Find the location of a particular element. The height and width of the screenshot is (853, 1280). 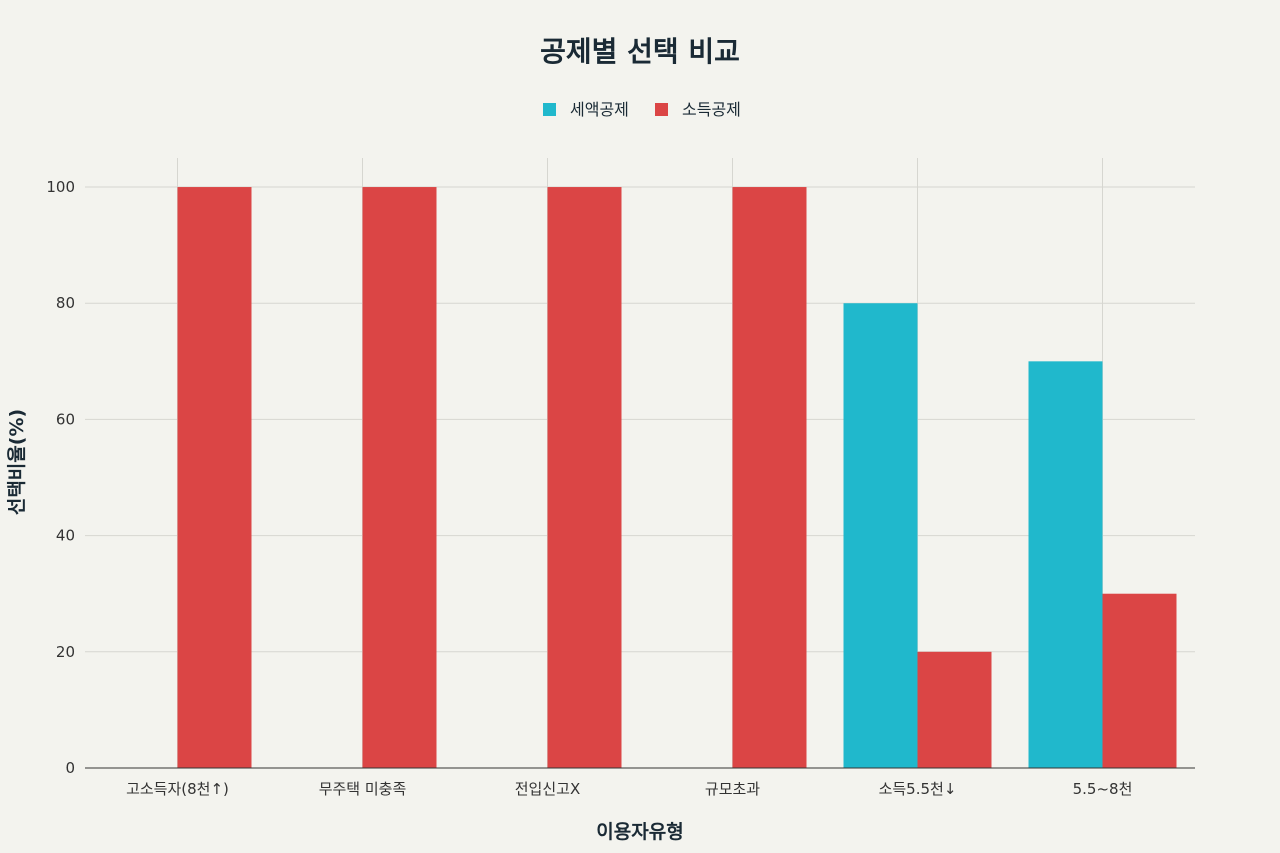

legend-label-0: 세액공제 is located at coordinates (599, 109).